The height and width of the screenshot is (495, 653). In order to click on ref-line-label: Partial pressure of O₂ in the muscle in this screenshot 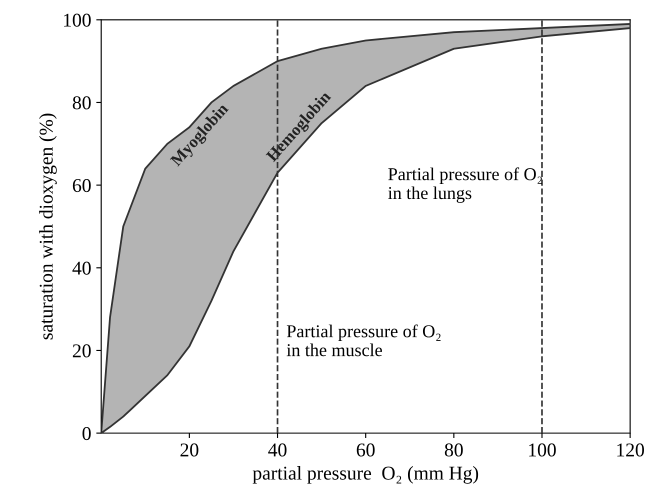, I will do `click(363, 340)`.